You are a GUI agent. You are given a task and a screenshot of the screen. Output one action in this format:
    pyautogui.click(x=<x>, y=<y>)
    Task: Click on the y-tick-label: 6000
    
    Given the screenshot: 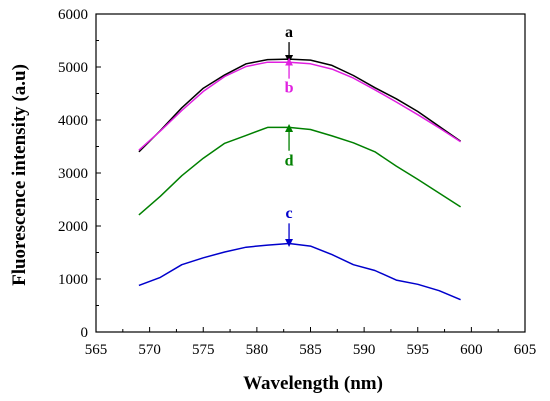 What is the action you would take?
    pyautogui.click(x=73, y=15)
    